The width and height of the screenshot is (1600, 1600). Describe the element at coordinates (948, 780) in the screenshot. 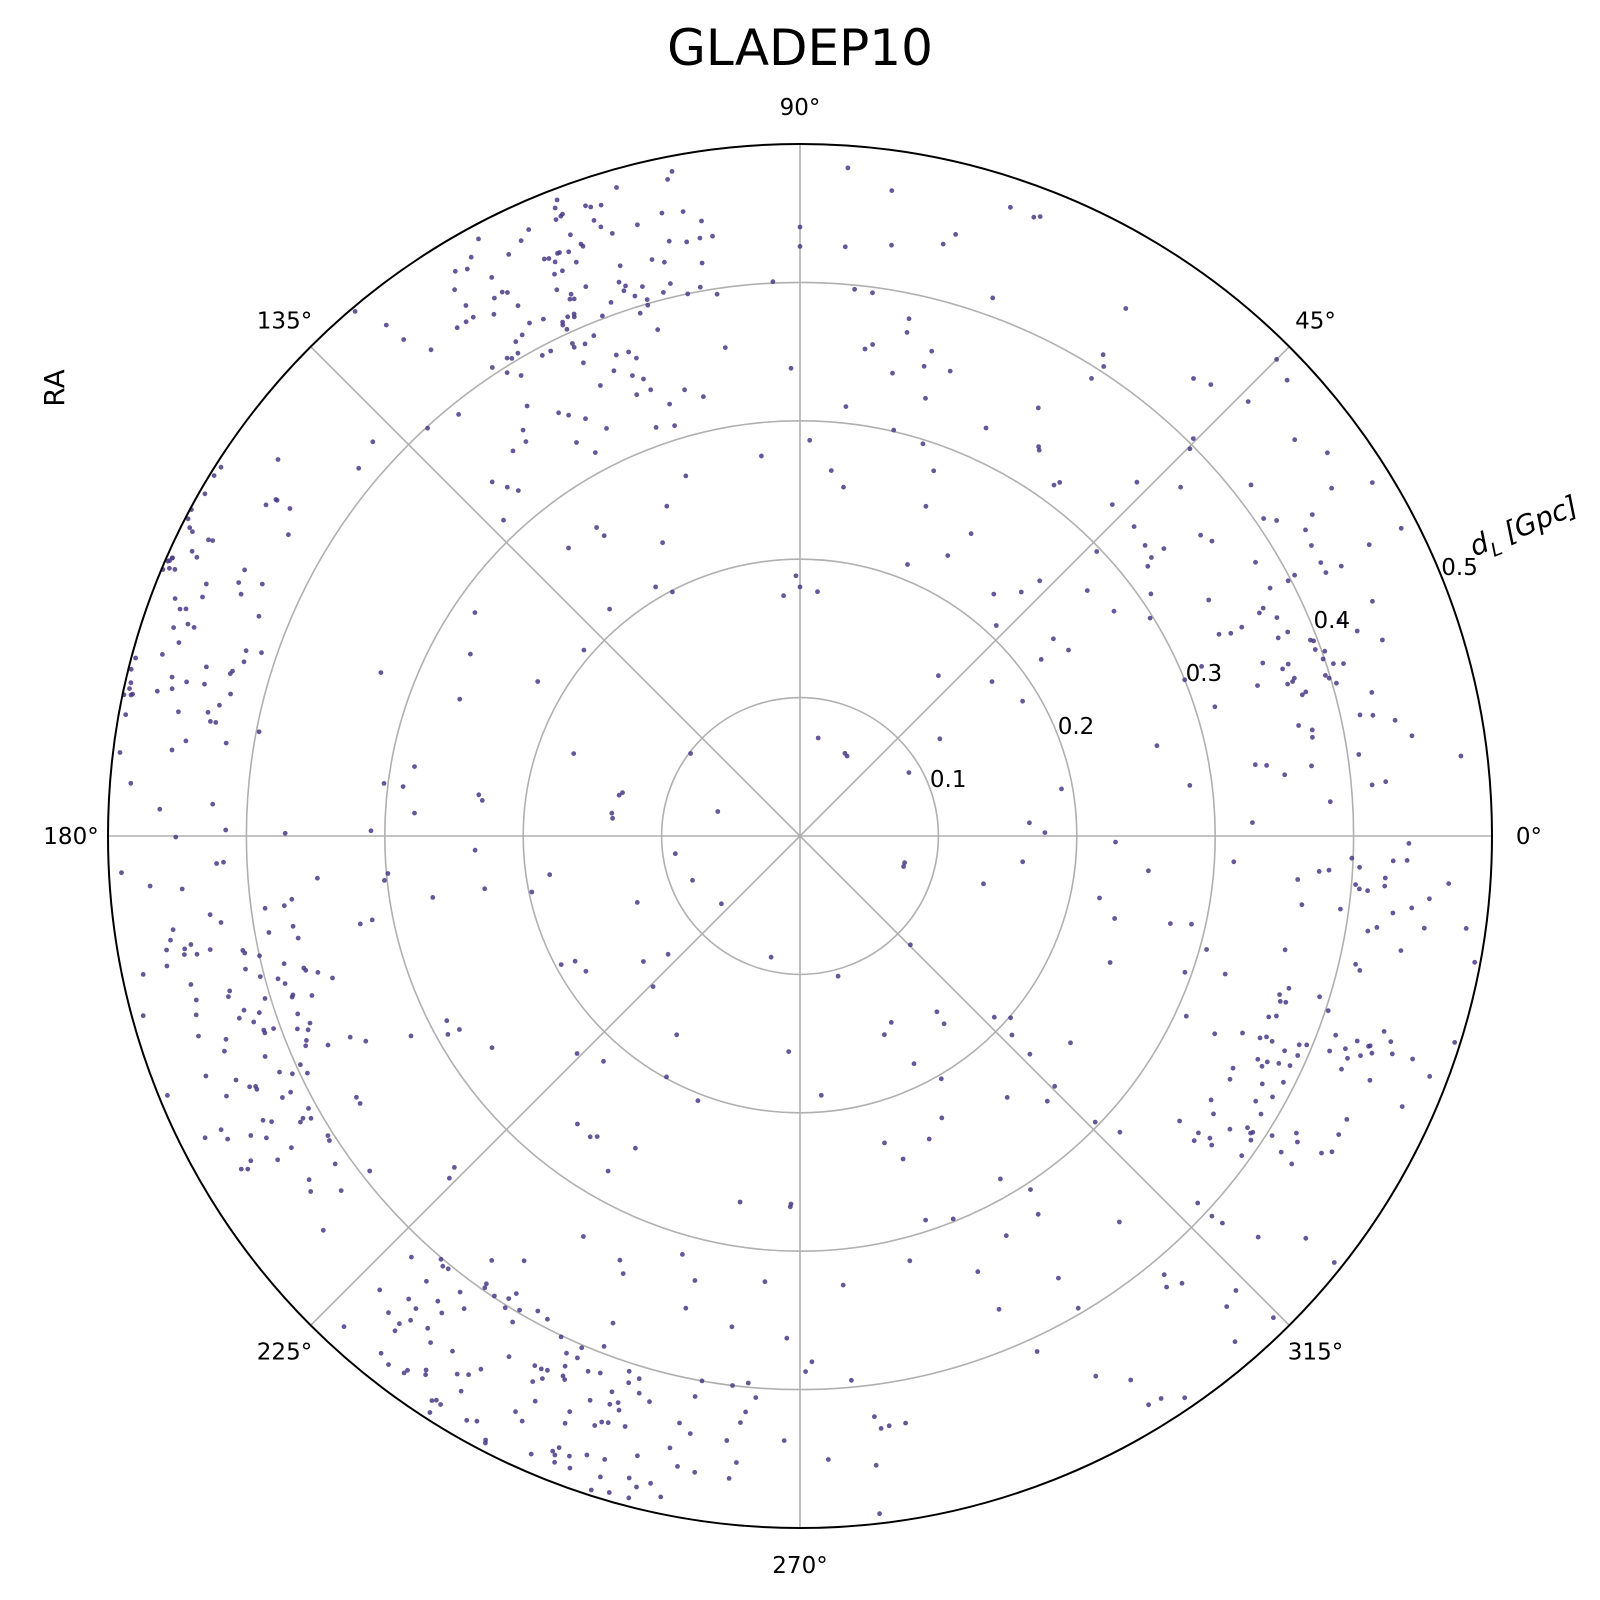

I see `radial-tick-label: 0.1` at that location.